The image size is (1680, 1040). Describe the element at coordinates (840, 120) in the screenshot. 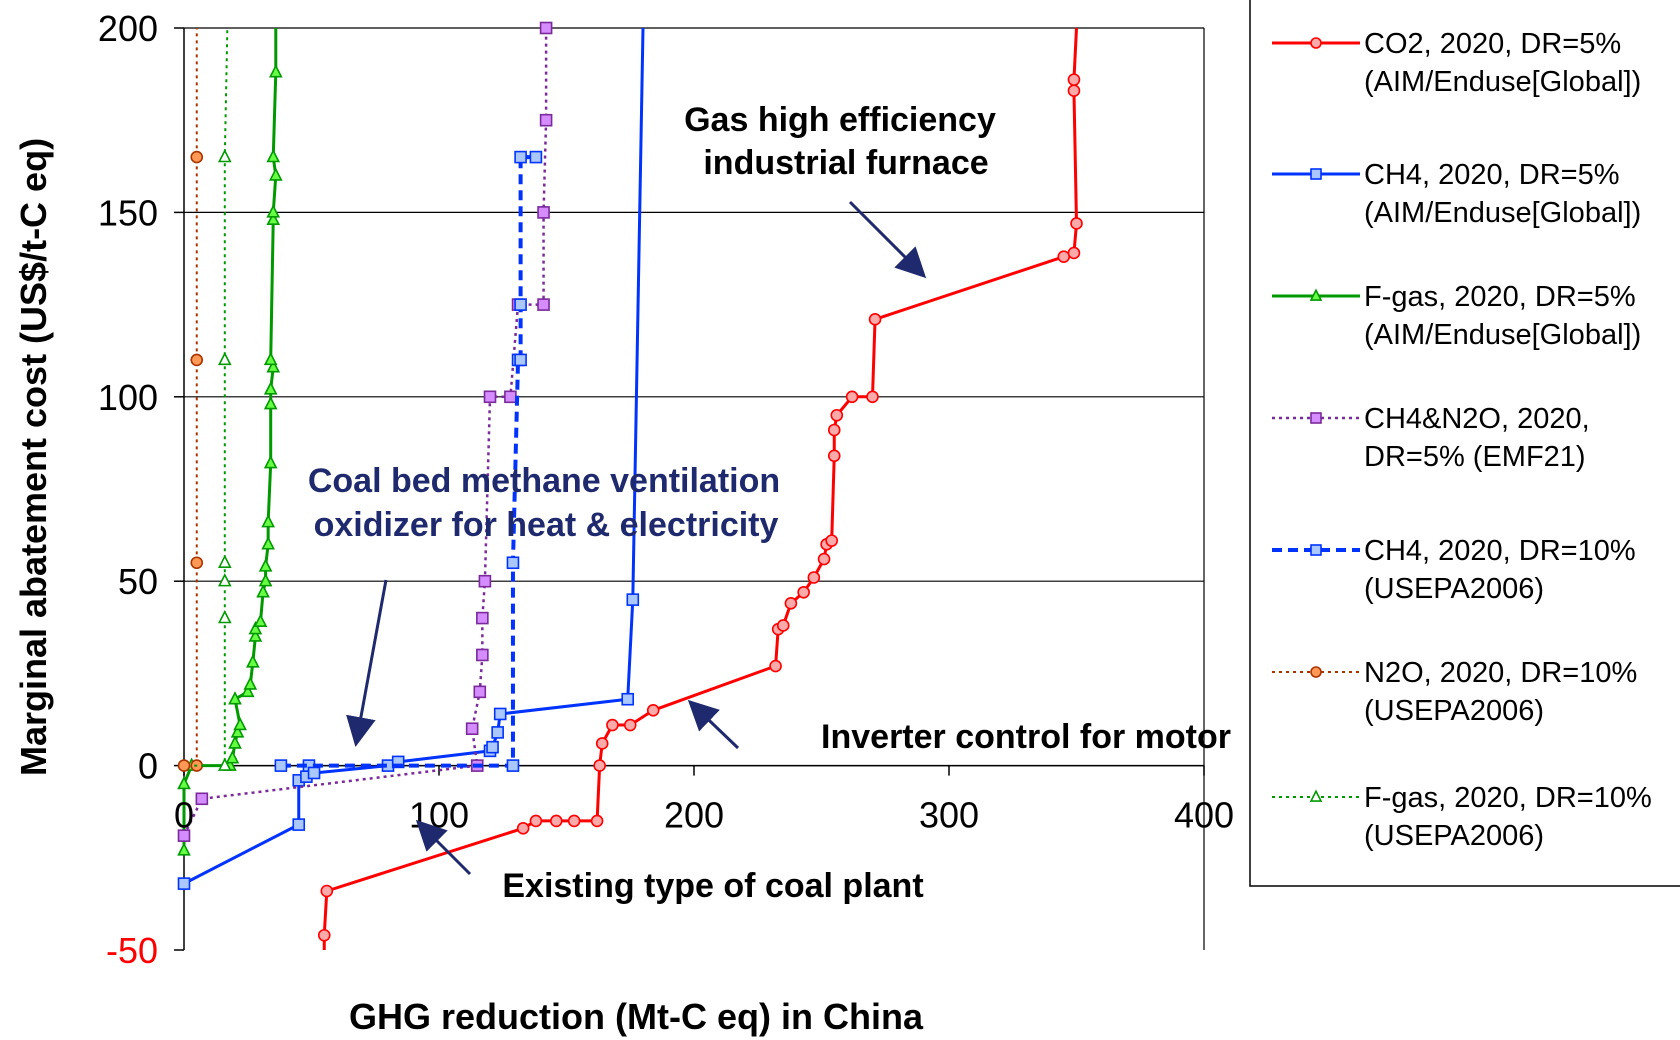

I see `annotation-gas-furnace-line1: Gas high efficiency` at that location.